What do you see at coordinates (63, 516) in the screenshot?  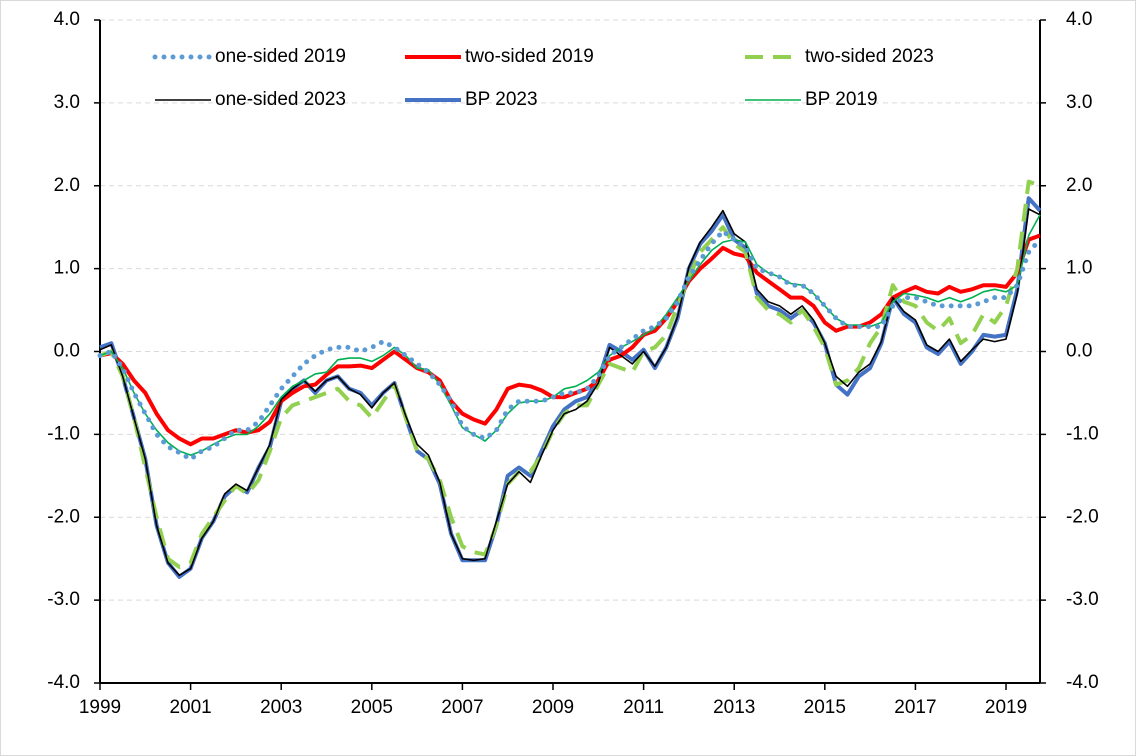 I see `y-tick-label: -2.0` at bounding box center [63, 516].